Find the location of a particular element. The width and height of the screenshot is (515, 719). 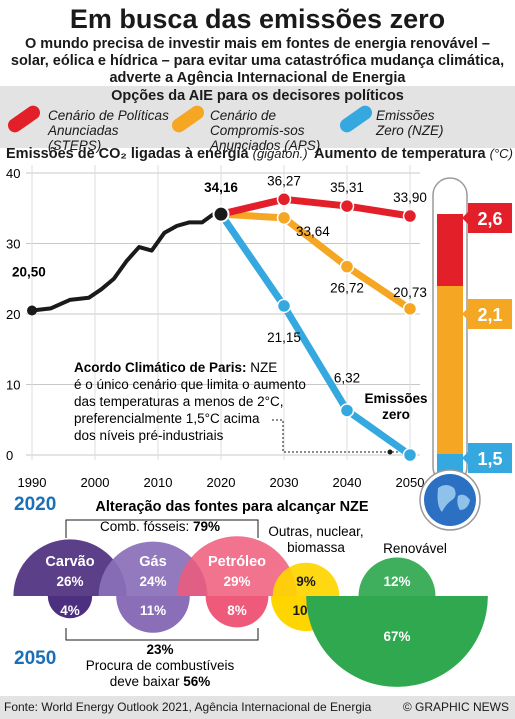

year-label-2050: 2050 is located at coordinates (35, 658).